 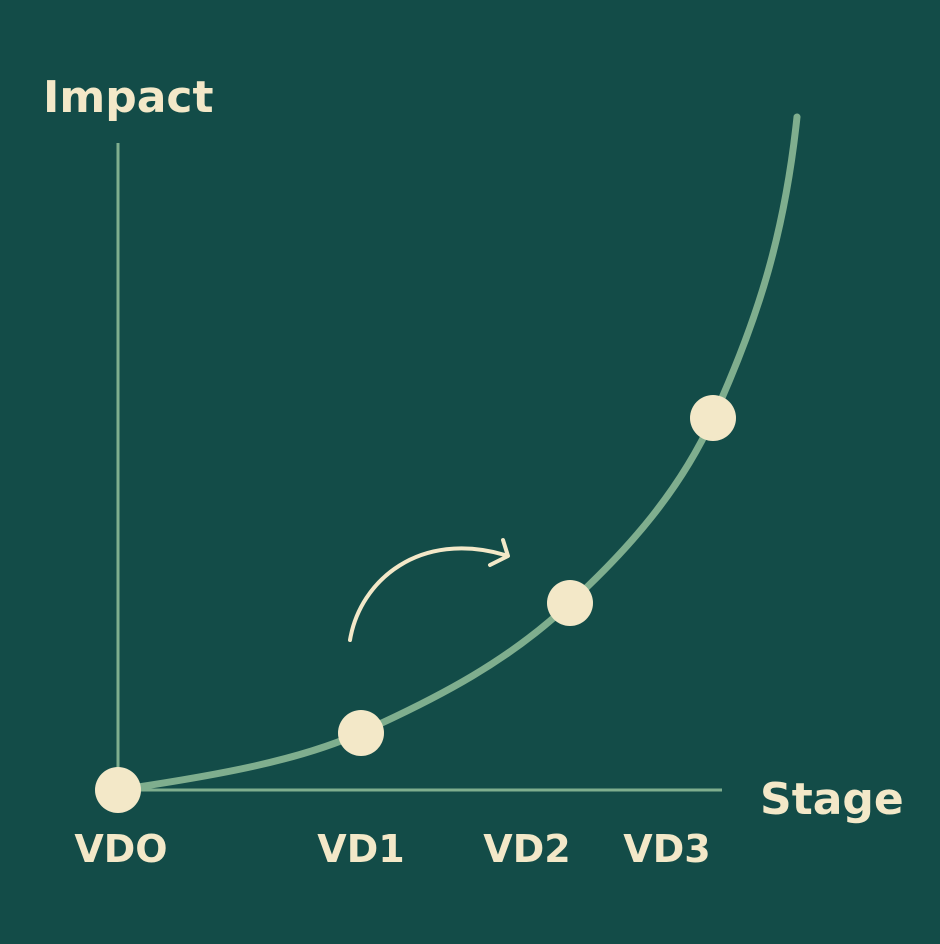 I want to click on y-axis-title: Impact, so click(x=128, y=97).